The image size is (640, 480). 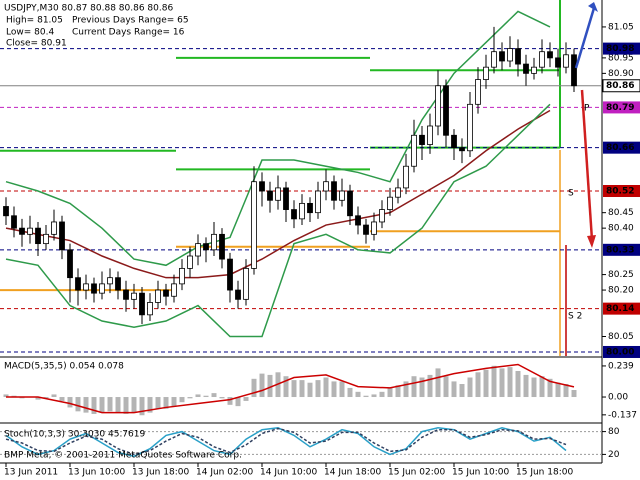 What do you see at coordinates (288, 473) in the screenshot?
I see `x-tick-label: 14 Jun 10:00` at bounding box center [288, 473].